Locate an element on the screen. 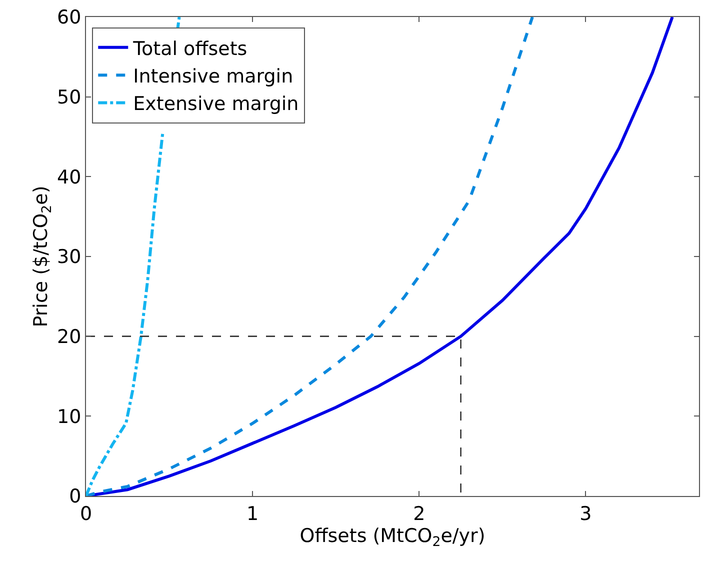 This screenshot has height=566, width=705. x-axis-title: Offsets (MtCO$_{2}$e/yr) is located at coordinates (393, 537).